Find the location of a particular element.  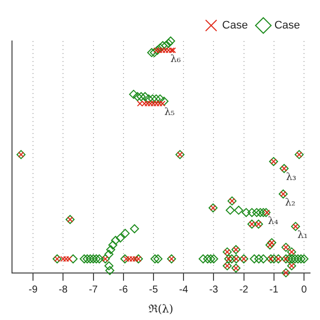

annotation: λ₃ is located at coordinates (291, 178).